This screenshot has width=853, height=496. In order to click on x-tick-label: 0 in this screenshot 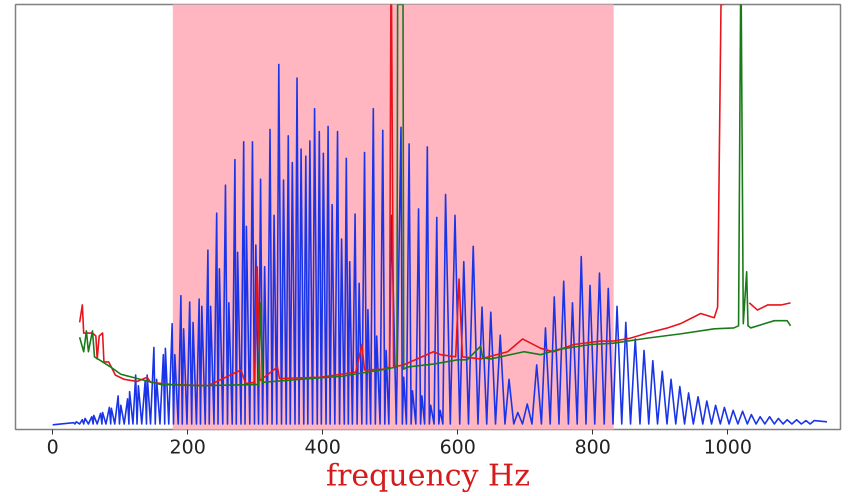, I will do `click(52, 447)`.